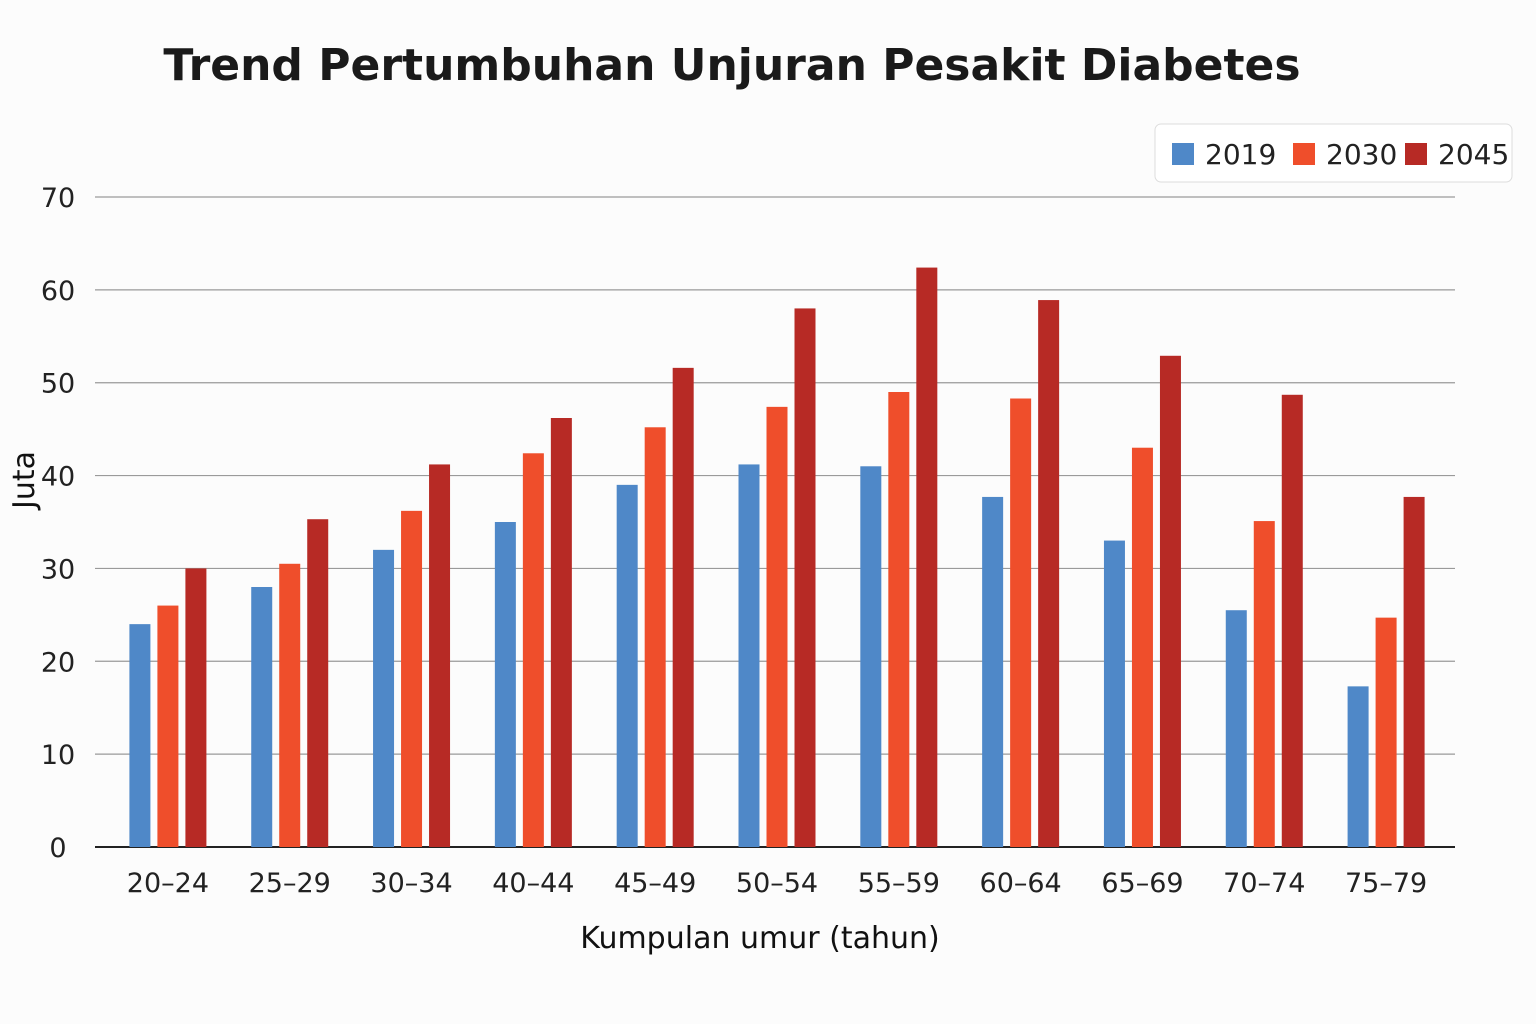 This screenshot has height=1024, width=1536. I want to click on y-tick-label: 0, so click(57, 848).